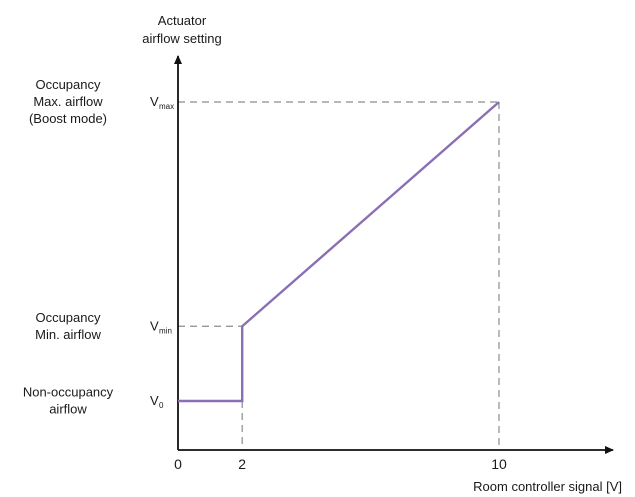 The width and height of the screenshot is (635, 497). Describe the element at coordinates (154, 325) in the screenshot. I see `y-level-symbol-vmin: V` at that location.